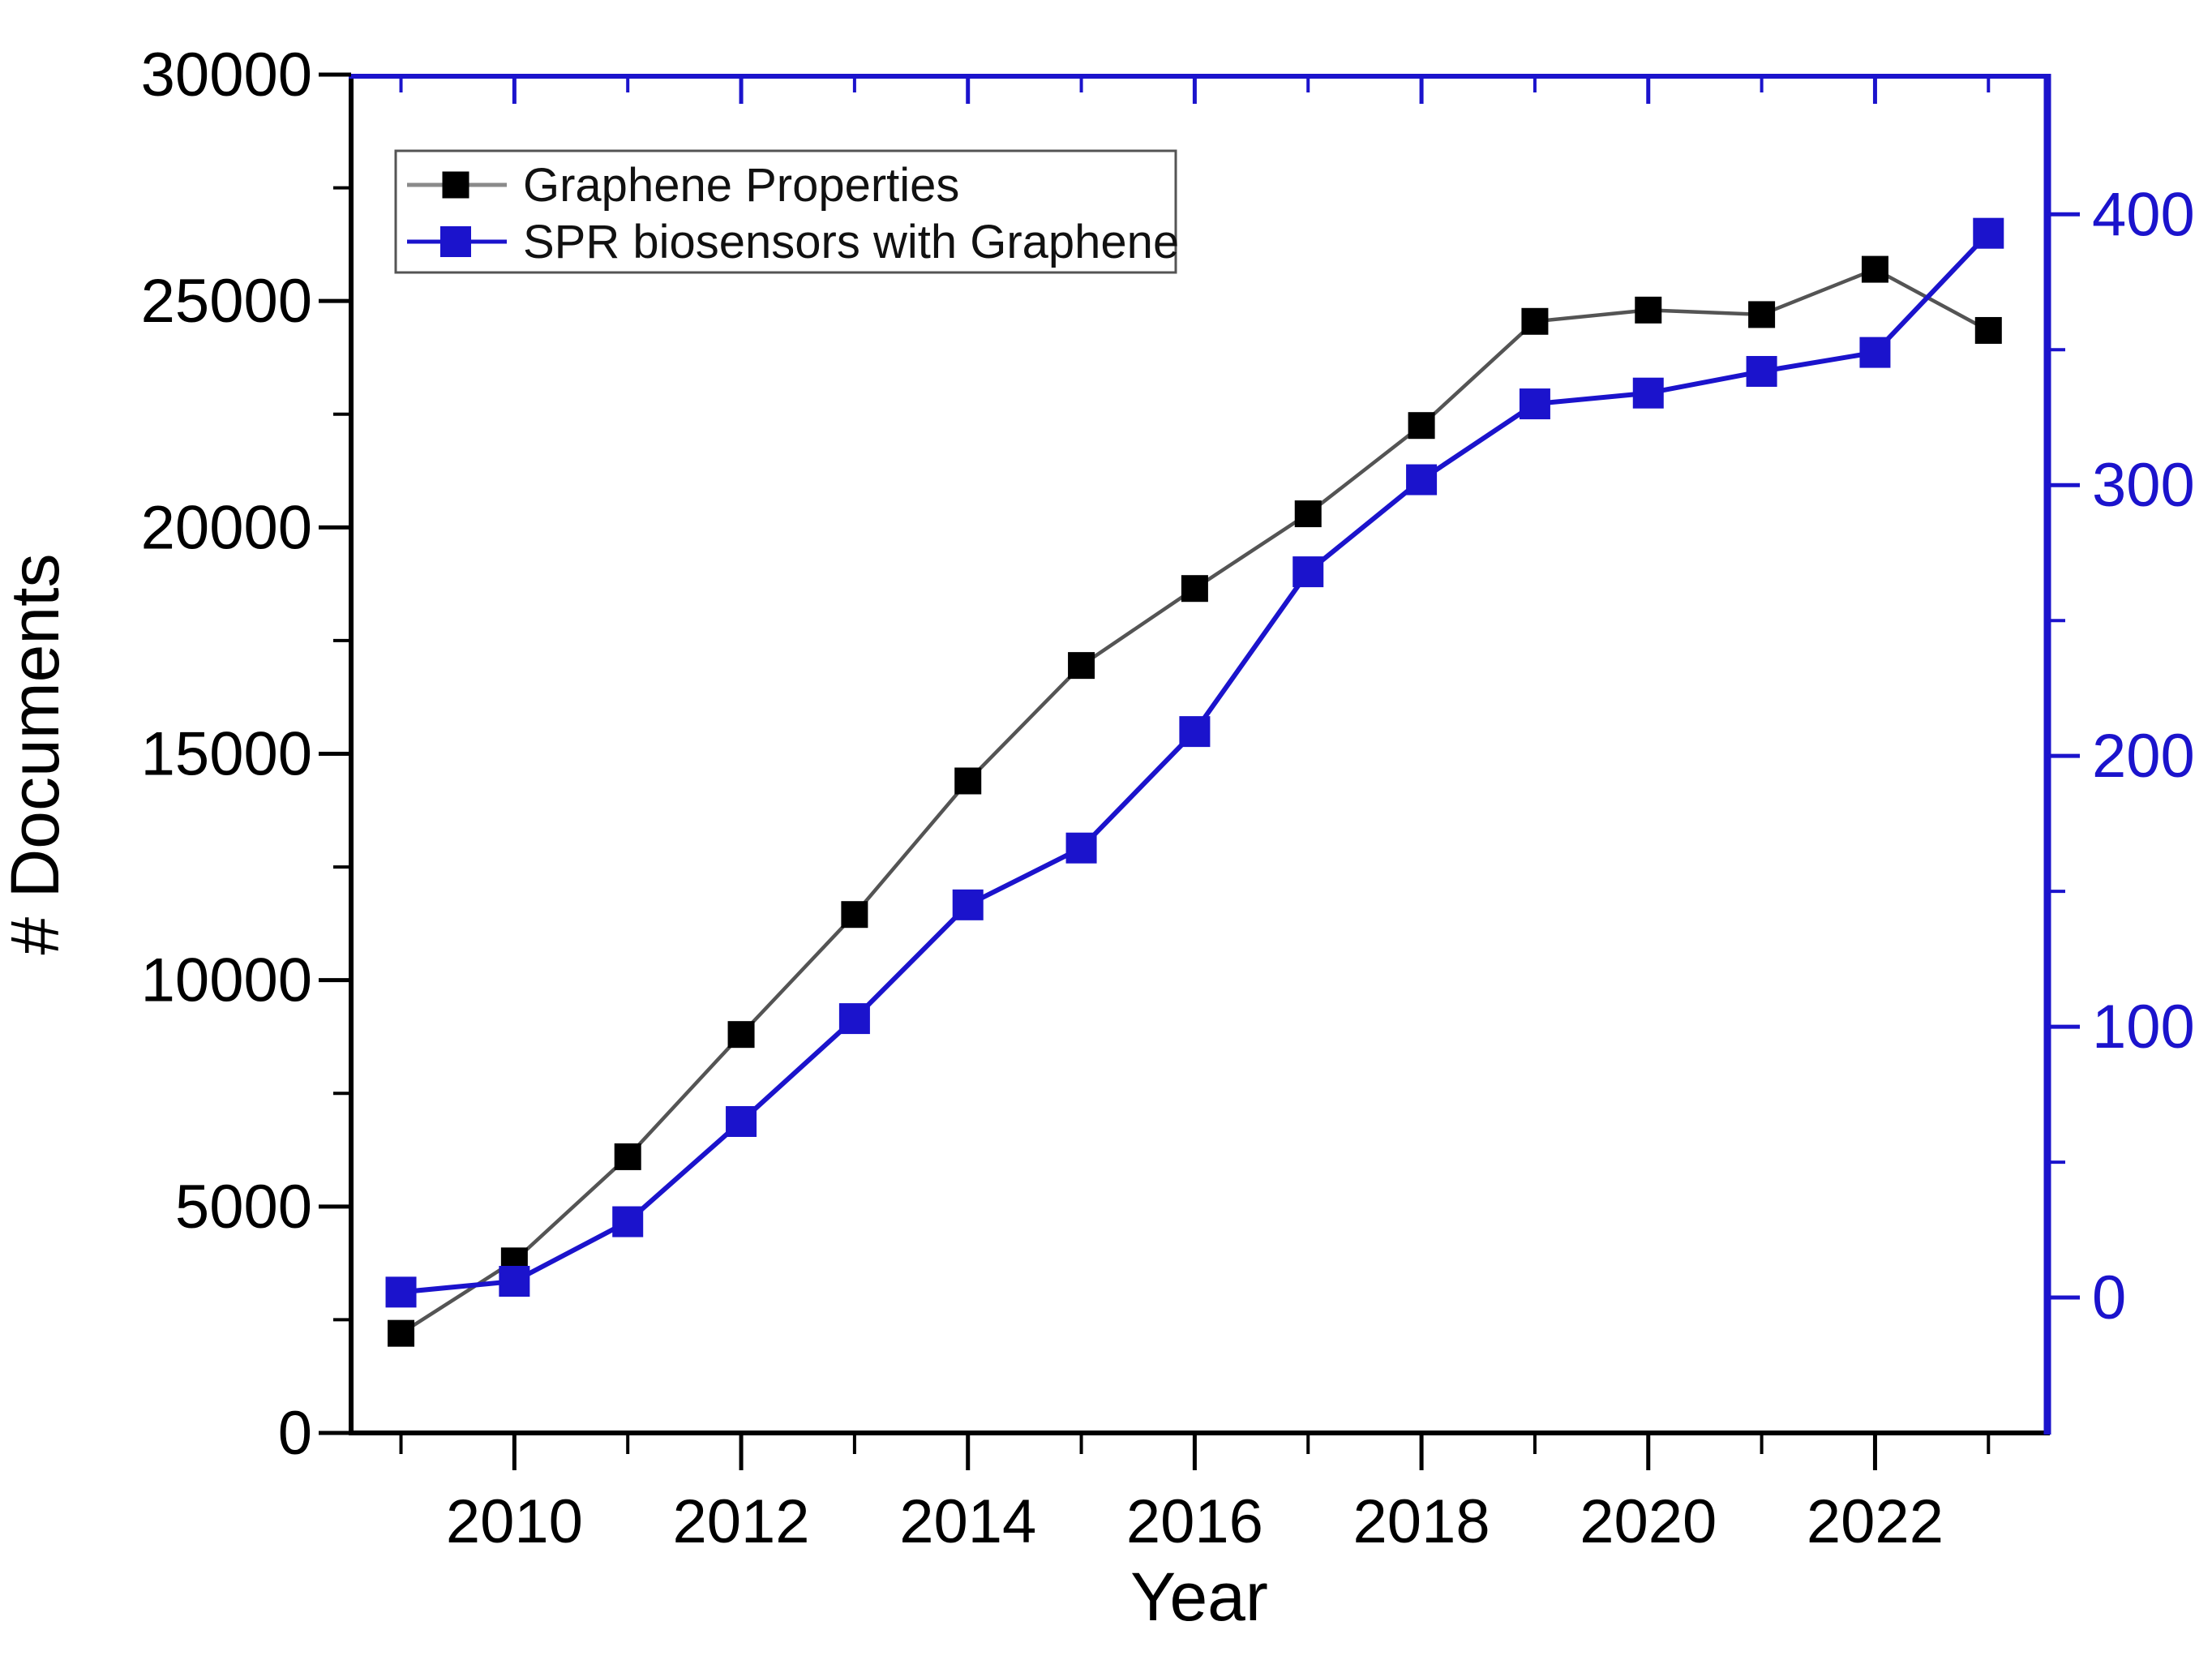 Image resolution: width=2212 pixels, height=1660 pixels. I want to click on x-axis-title: Year, so click(1199, 1597).